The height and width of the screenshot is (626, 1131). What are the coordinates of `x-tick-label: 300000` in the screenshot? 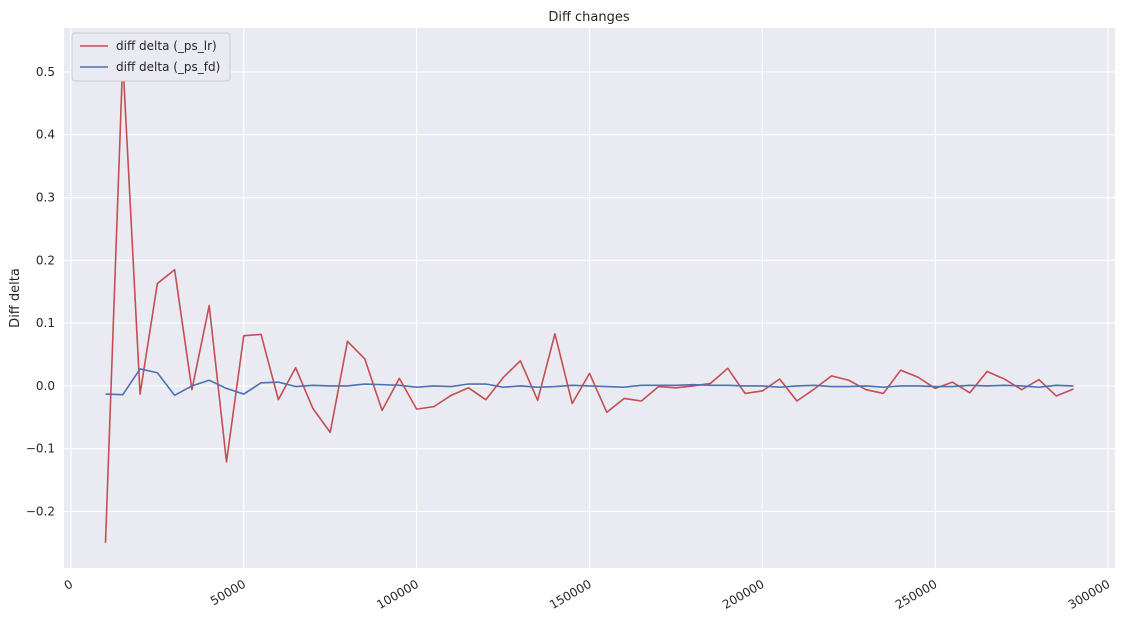 It's located at (1089, 594).